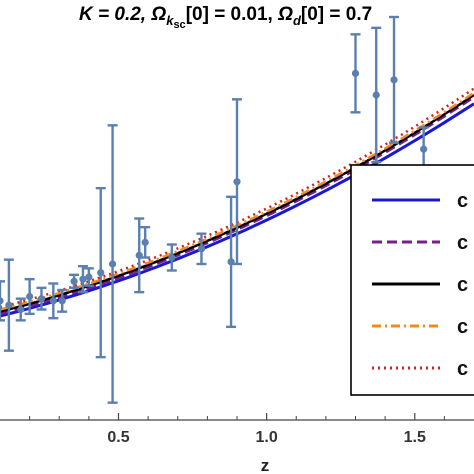 Image resolution: width=474 pixels, height=474 pixels. What do you see at coordinates (265, 465) in the screenshot?
I see `x-axis-label: z` at bounding box center [265, 465].